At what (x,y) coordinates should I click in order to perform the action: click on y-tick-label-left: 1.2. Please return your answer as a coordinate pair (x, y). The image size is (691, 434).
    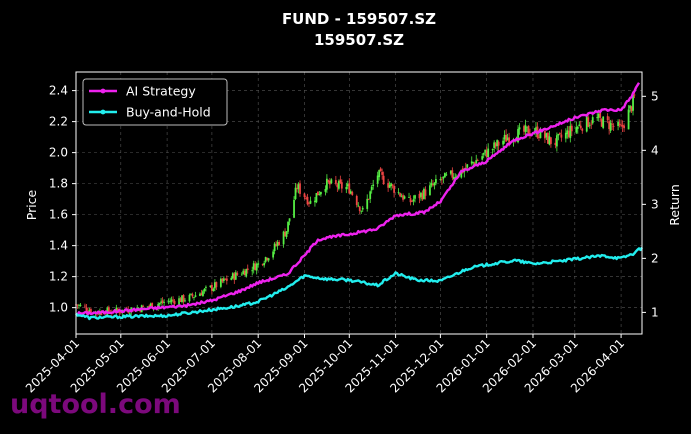
    Looking at the image, I should click on (58, 277).